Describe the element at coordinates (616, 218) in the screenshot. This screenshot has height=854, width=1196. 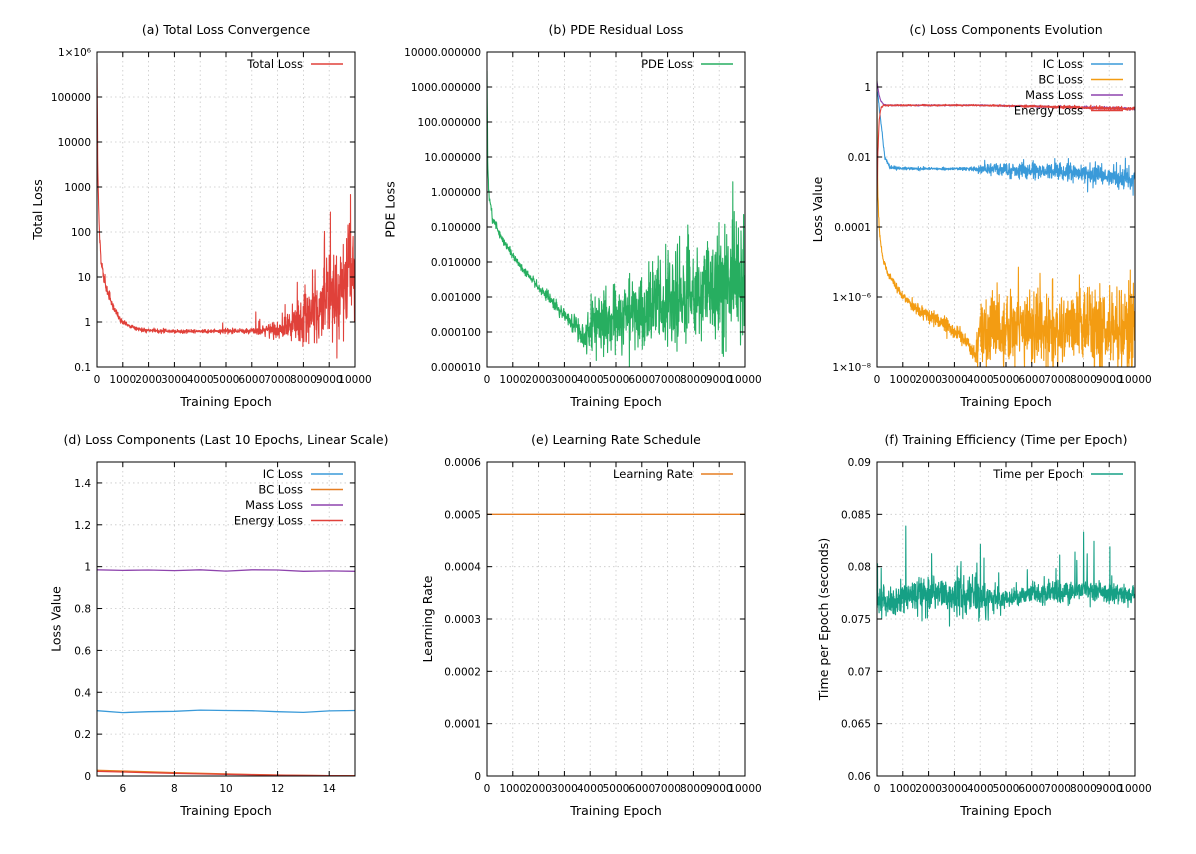
I see `series-line-pde-loss` at that location.